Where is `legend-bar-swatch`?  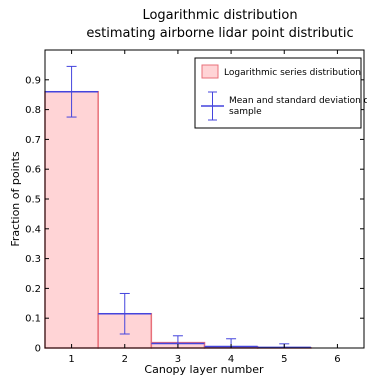 legend-bar-swatch is located at coordinates (210, 71).